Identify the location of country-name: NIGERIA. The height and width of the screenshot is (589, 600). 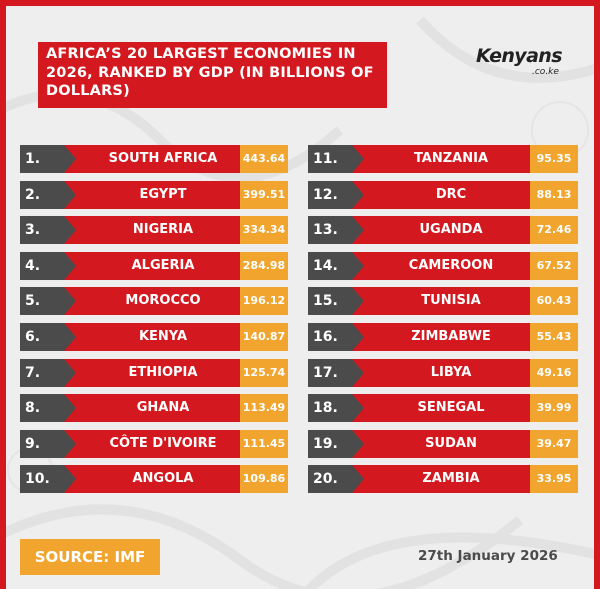
(159, 230).